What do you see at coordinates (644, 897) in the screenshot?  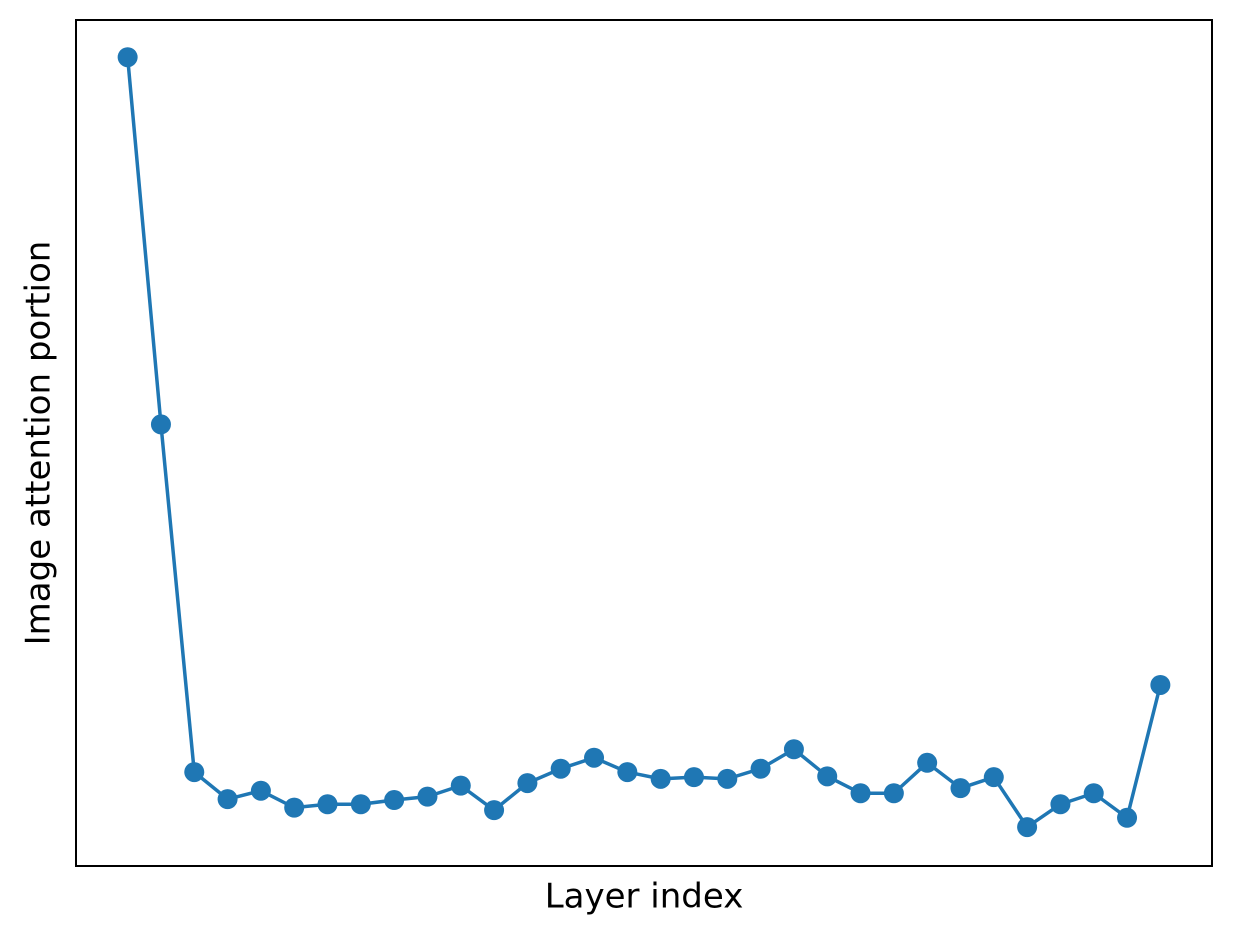 I see `x-axis-label: Layer index` at bounding box center [644, 897].